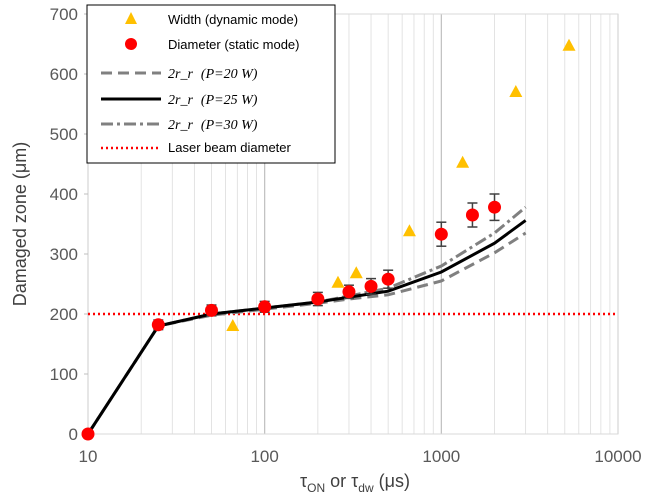 Image resolution: width=646 pixels, height=497 pixels. Describe the element at coordinates (73, 434) in the screenshot. I see `y-tick-label: 0` at that location.